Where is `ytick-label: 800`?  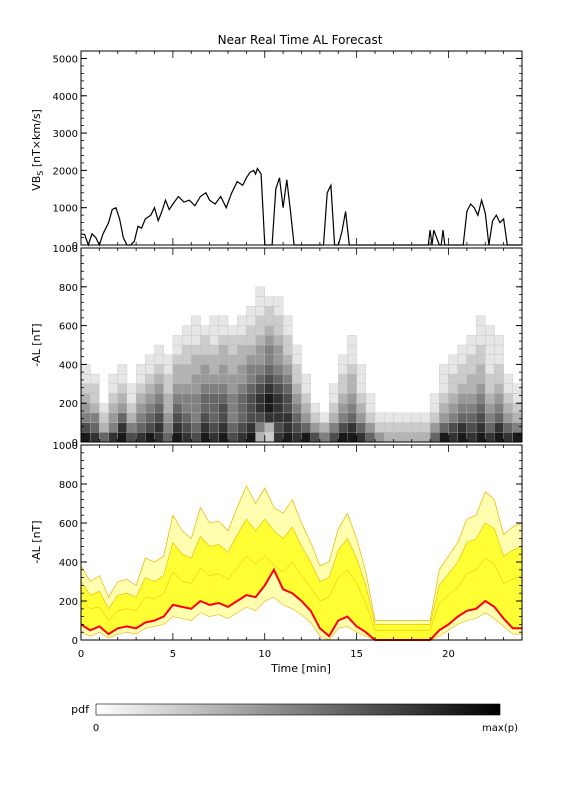
ytick-label: 800 is located at coordinates (68, 288).